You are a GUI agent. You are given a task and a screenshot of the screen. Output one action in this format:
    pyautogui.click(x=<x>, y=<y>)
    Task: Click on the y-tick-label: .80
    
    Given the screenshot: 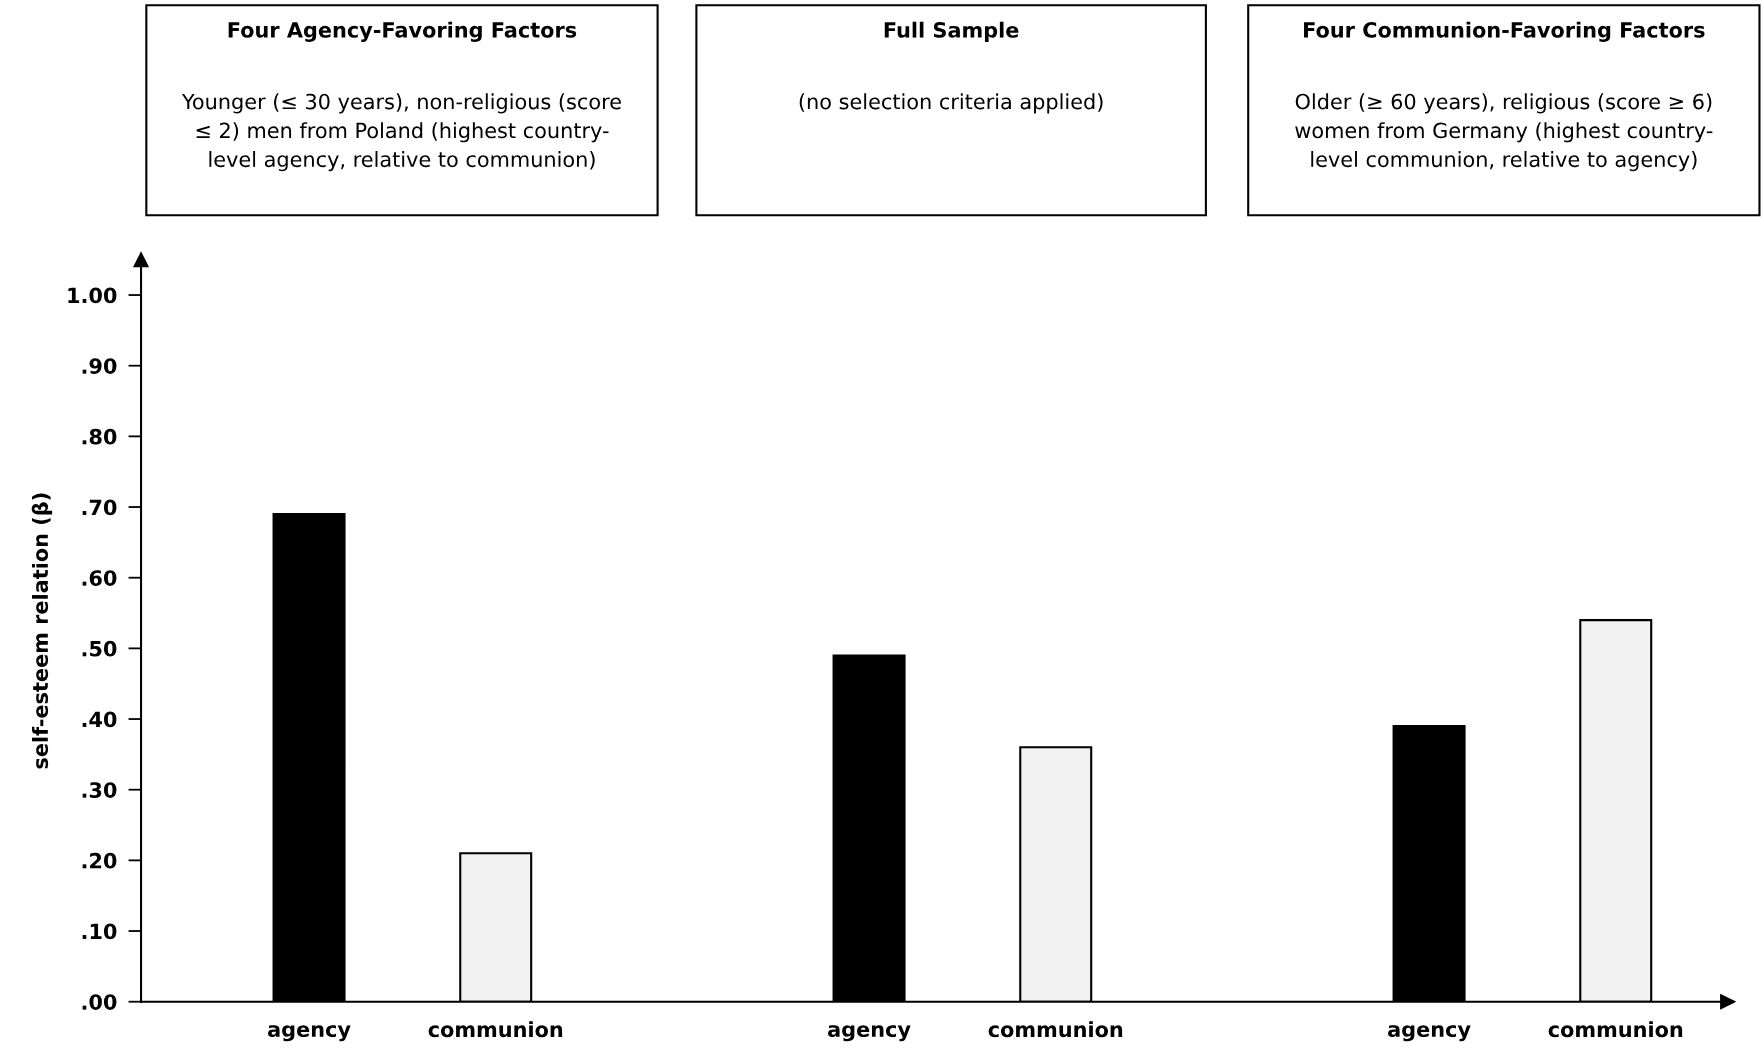 What is the action you would take?
    pyautogui.click(x=99, y=436)
    